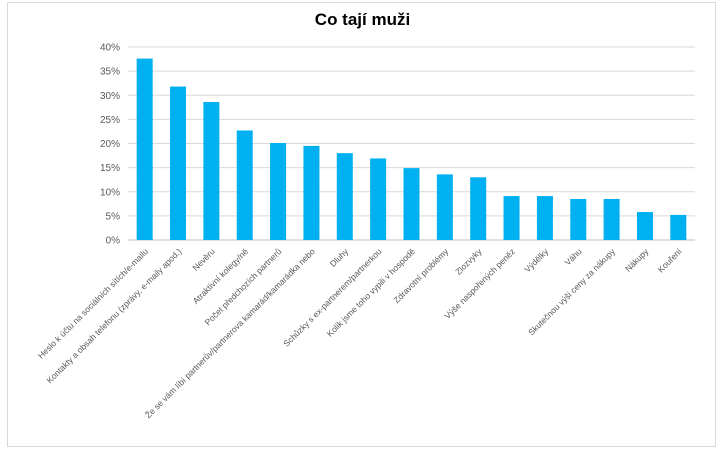  What do you see at coordinates (113, 241) in the screenshot?
I see `y-tick-label: 0%` at bounding box center [113, 241].